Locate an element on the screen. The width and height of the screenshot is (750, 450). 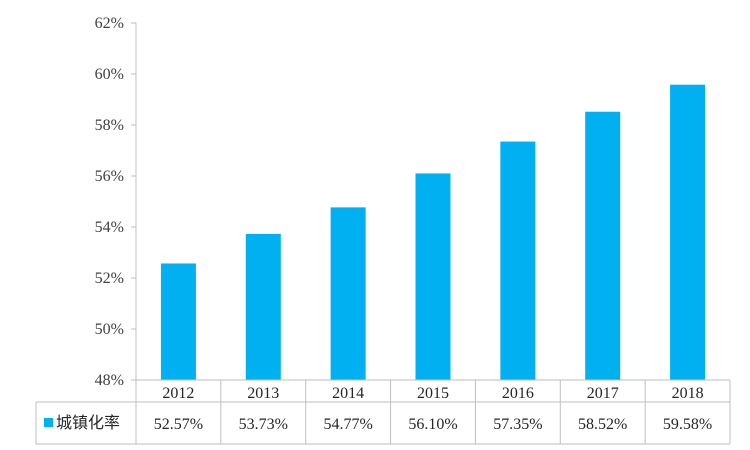
data-label: 52.57% is located at coordinates (178, 424).